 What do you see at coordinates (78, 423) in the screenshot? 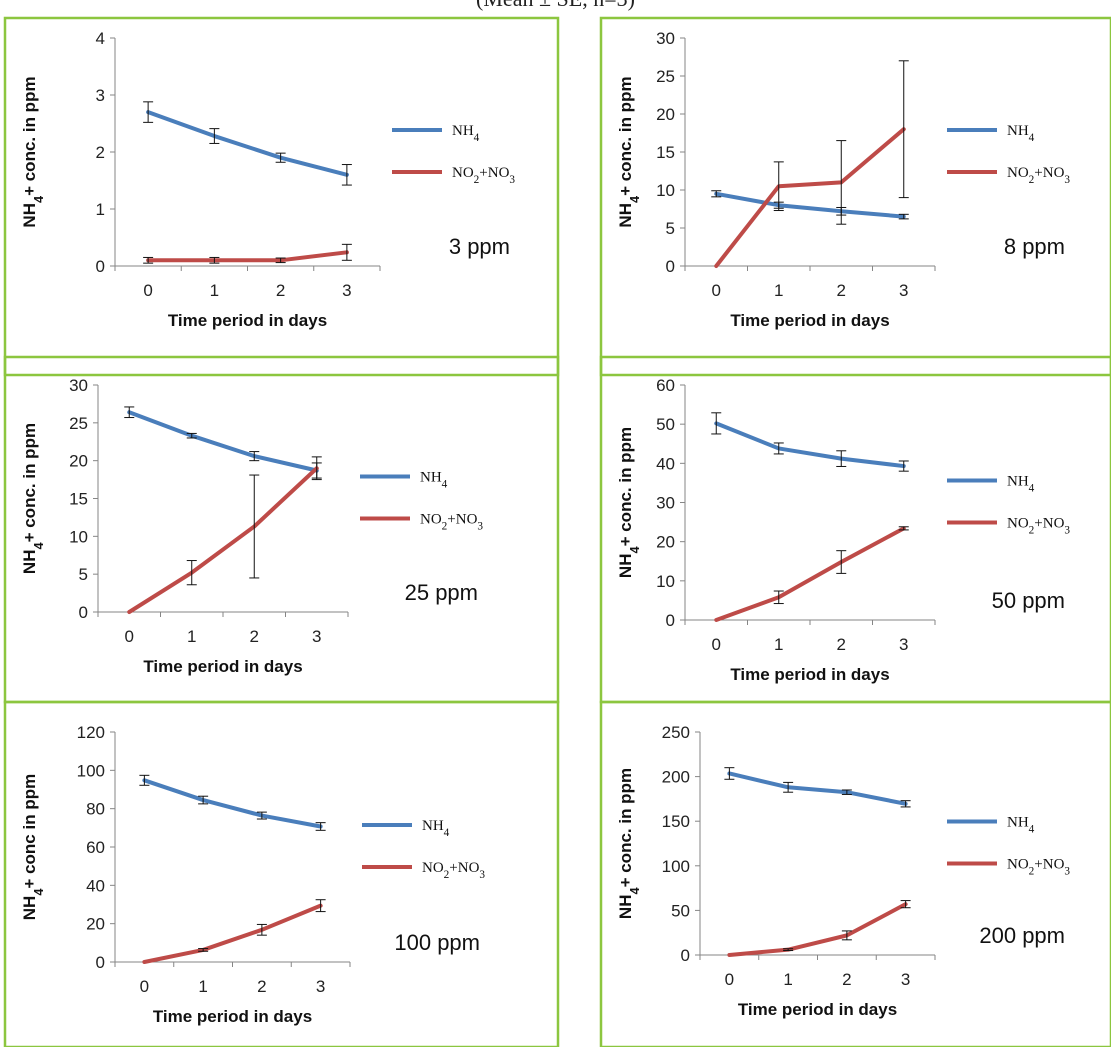
I see `y-tick-label: 25` at bounding box center [78, 423].